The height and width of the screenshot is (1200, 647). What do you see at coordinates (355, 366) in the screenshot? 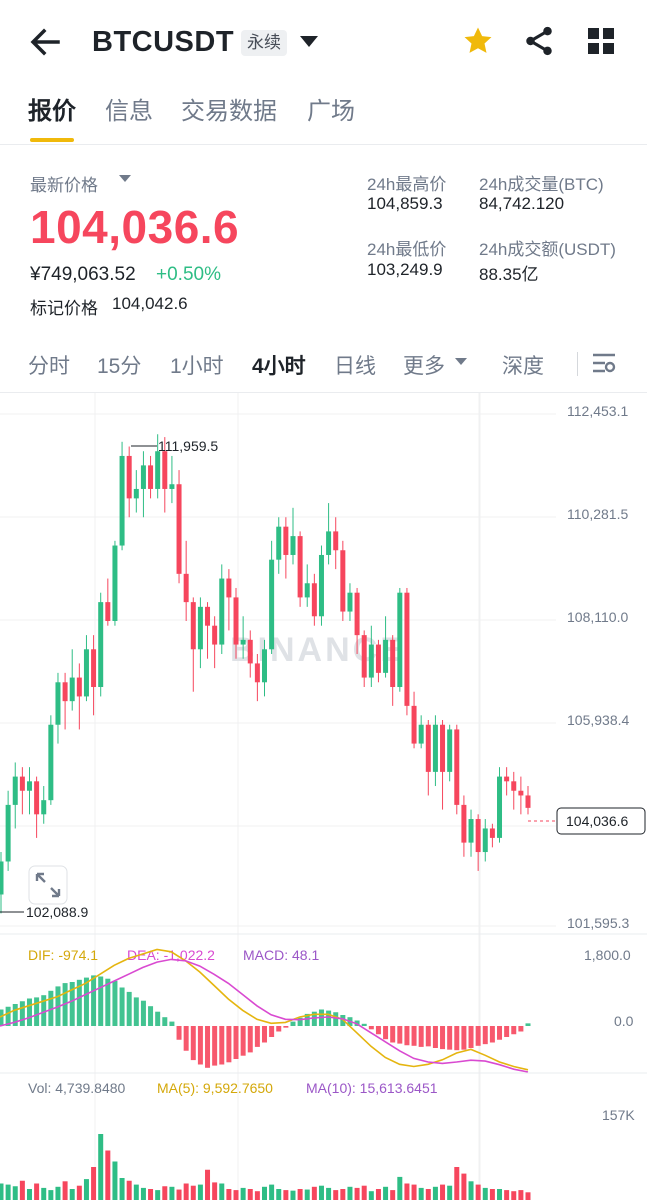
I see `interval-1d: 日线` at bounding box center [355, 366].